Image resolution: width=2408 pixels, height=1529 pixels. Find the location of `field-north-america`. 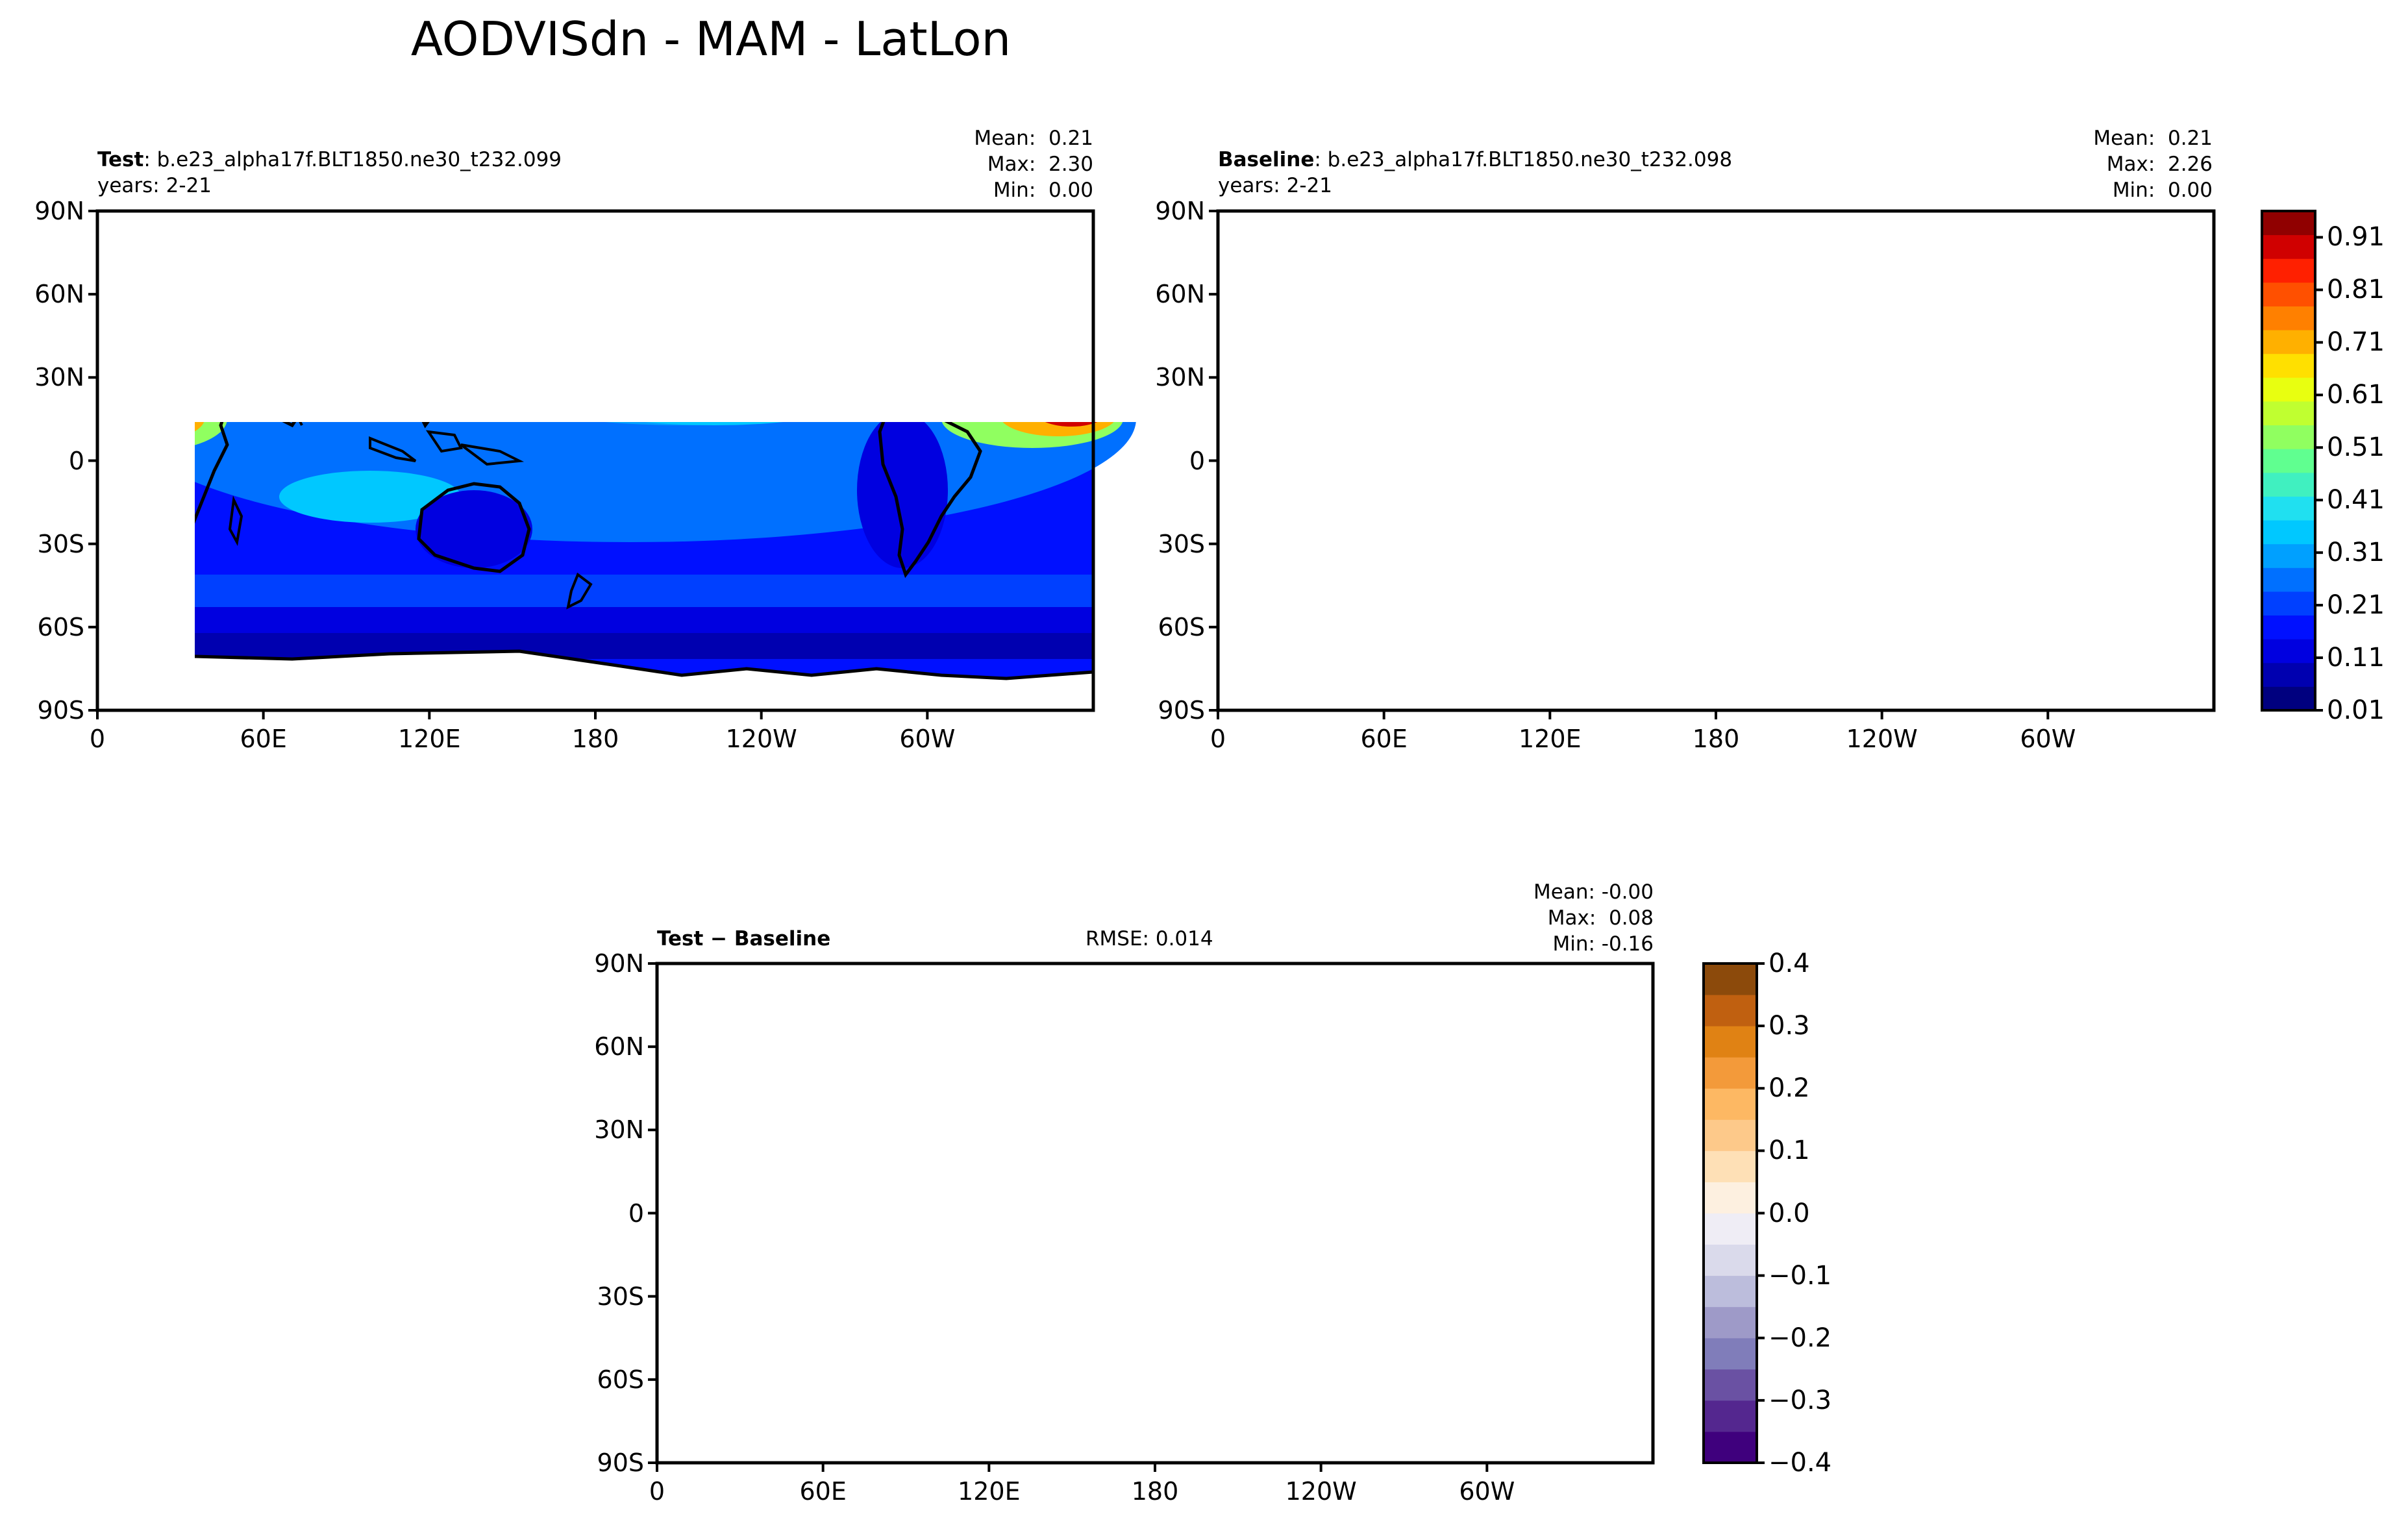

field-north-america is located at coordinates (2016, 314).